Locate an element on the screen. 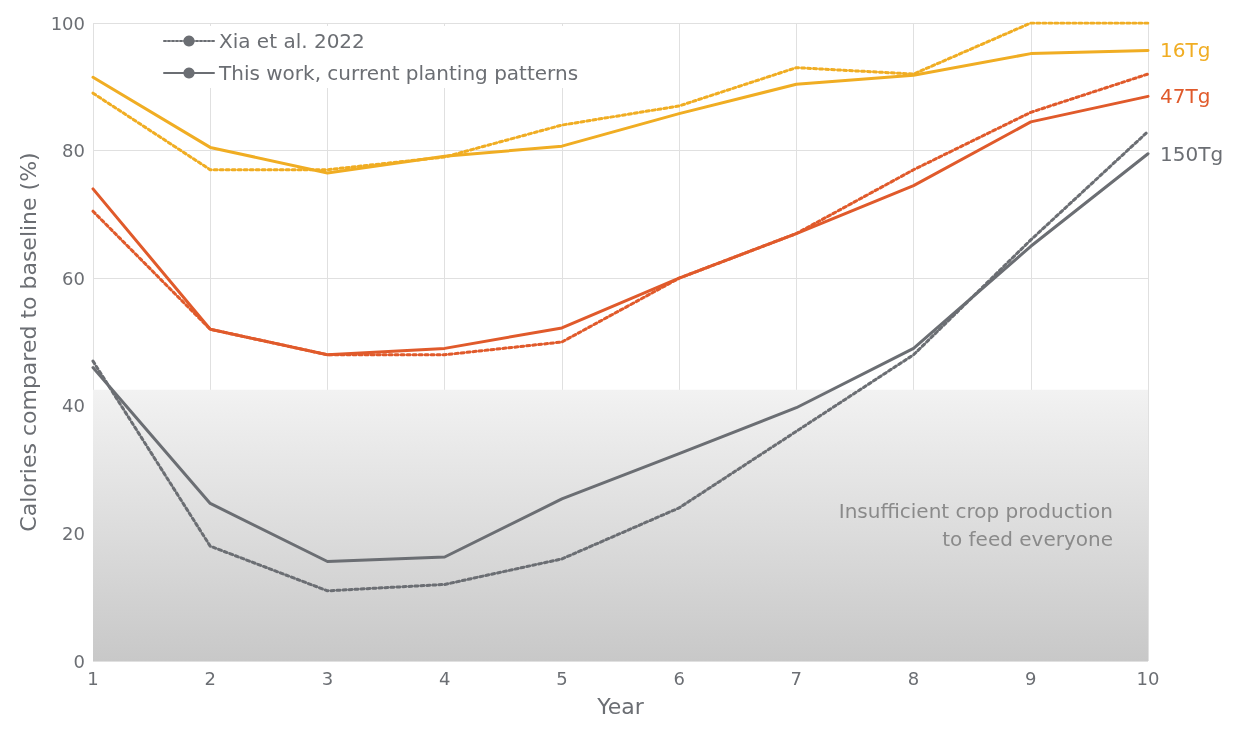 The width and height of the screenshot is (1247, 730). y-axis-title: Calories compared to baseline (%) is located at coordinates (29, 342).